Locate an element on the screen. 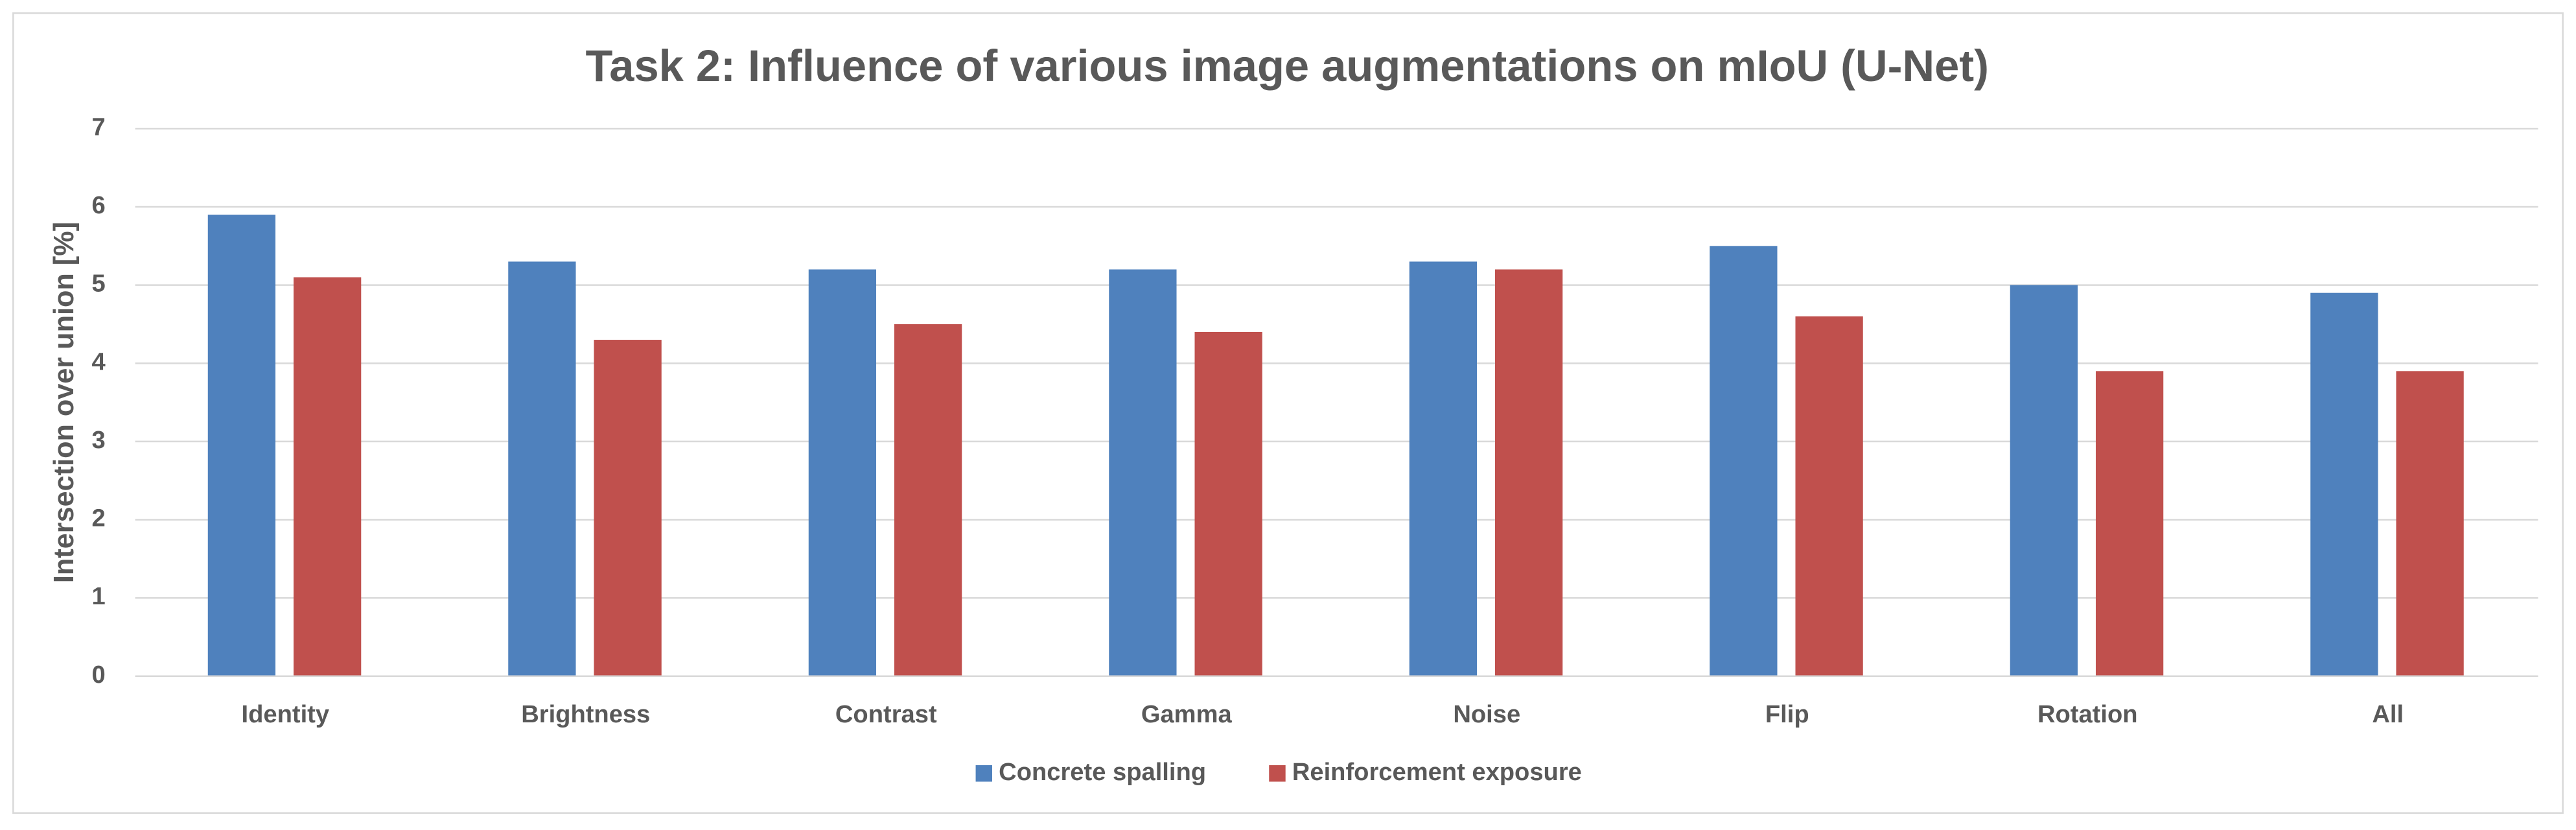 The width and height of the screenshot is (2576, 830). x-tick-label: Contrast is located at coordinates (886, 714).